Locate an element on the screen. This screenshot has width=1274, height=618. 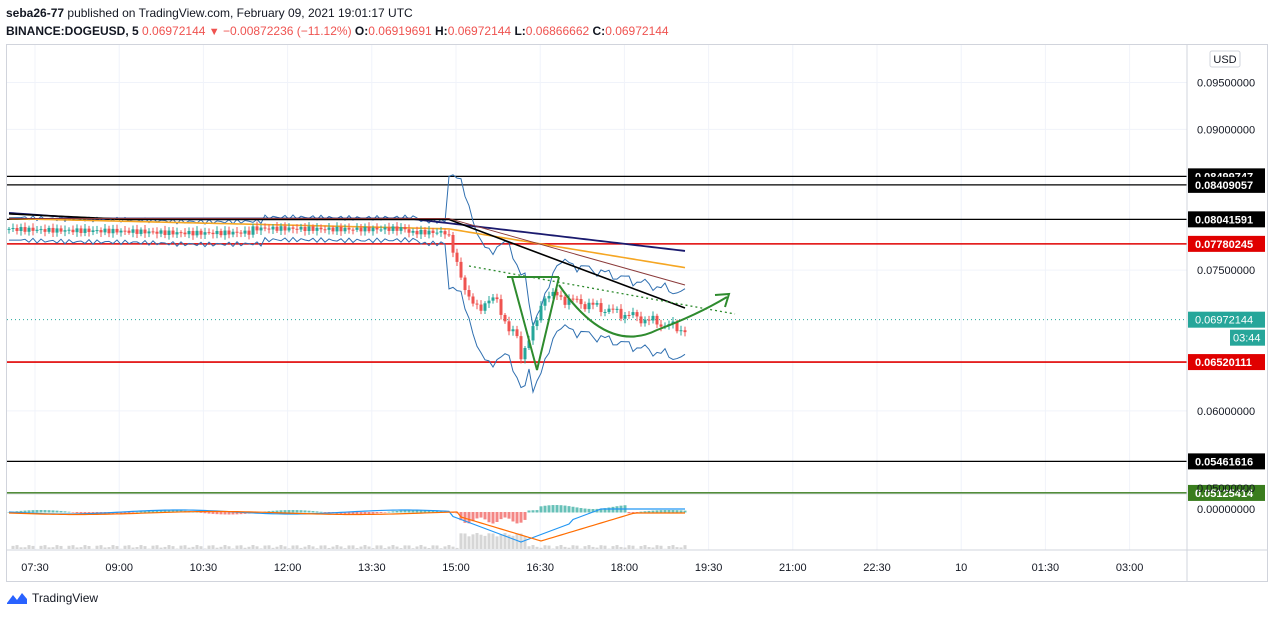
footer: TradingView is located at coordinates (52, 598).